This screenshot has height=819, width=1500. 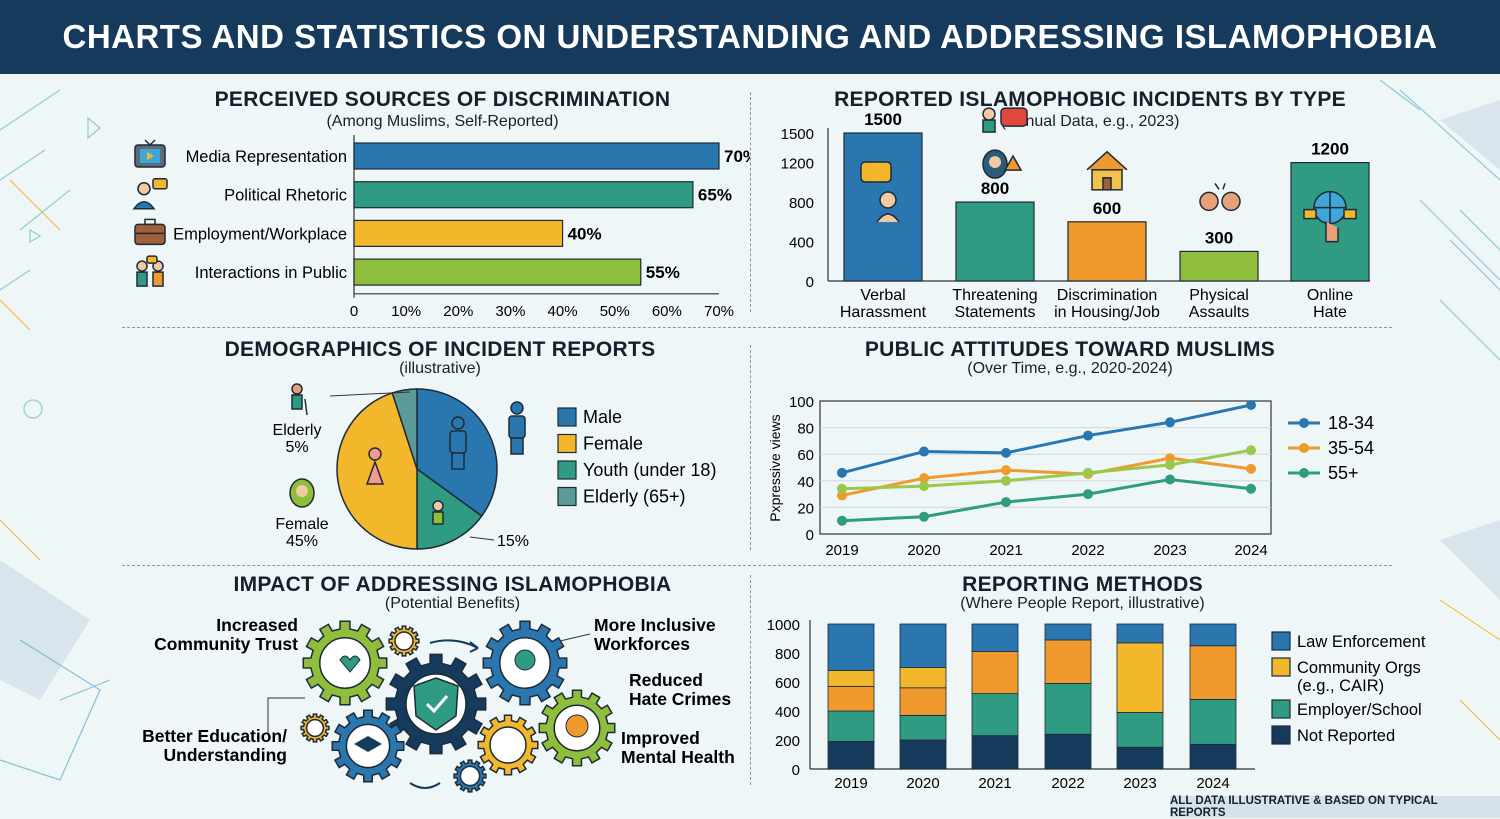 I want to click on y-tick-label: 400, so click(x=787, y=712).